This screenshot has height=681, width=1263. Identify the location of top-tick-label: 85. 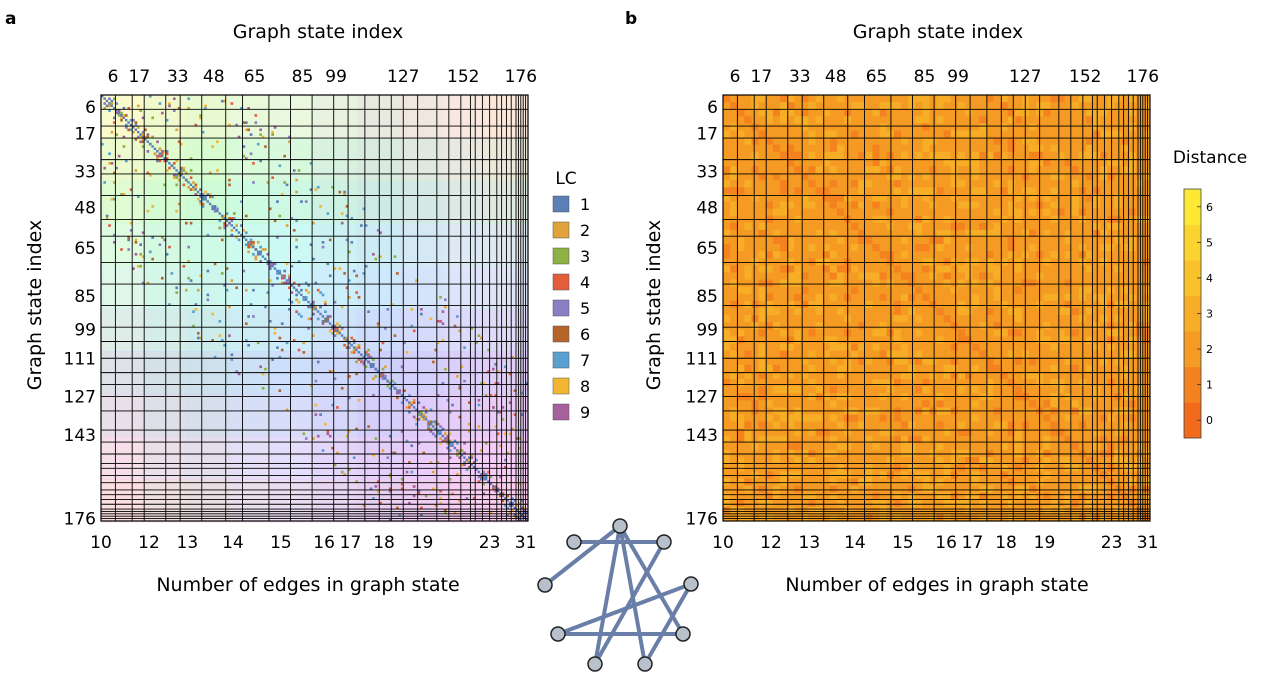
(303, 77).